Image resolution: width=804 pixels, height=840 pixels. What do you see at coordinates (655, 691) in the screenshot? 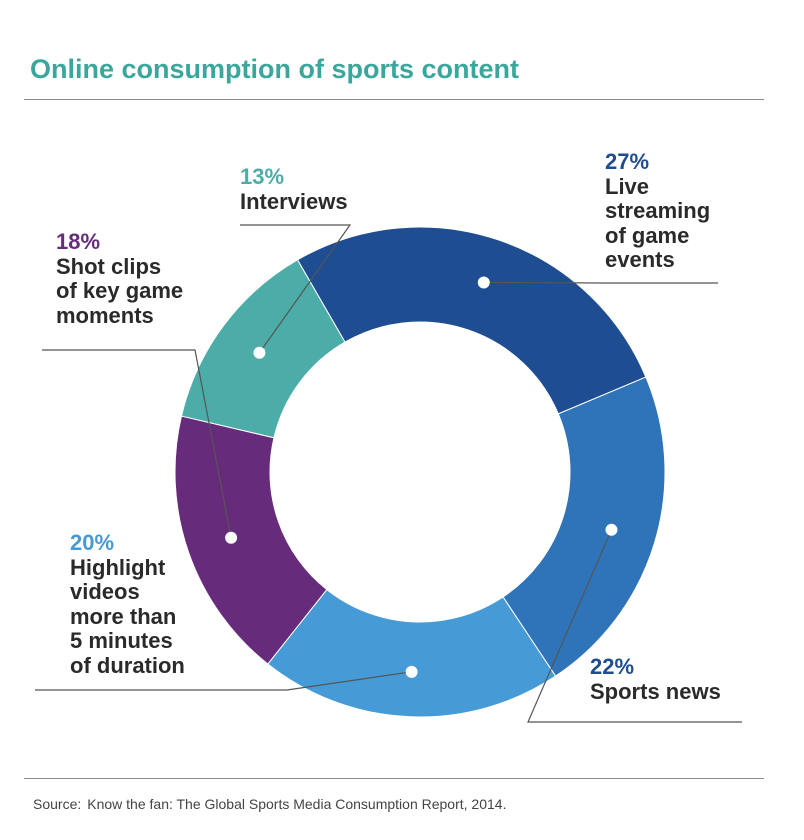
I see `label-sports-news-text: Sports news` at bounding box center [655, 691].